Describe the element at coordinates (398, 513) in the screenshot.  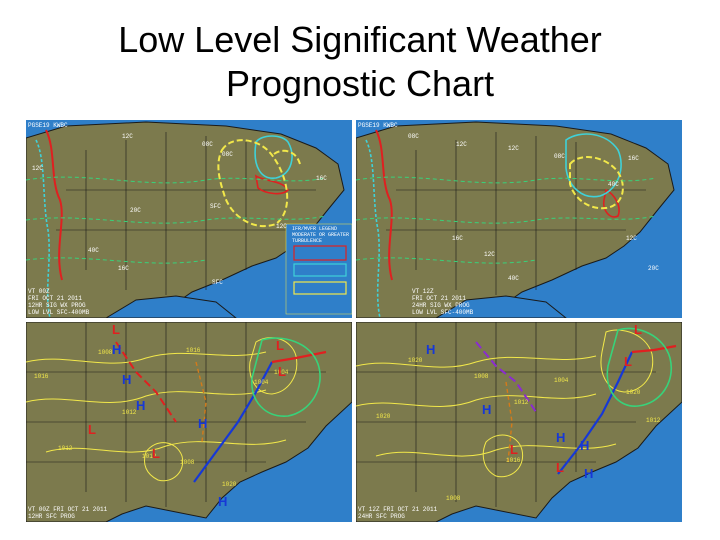
I see `sfc-24hr-valid-label: VT 12Z FRI OCT 21 2011 24HR SFC PROG` at that location.